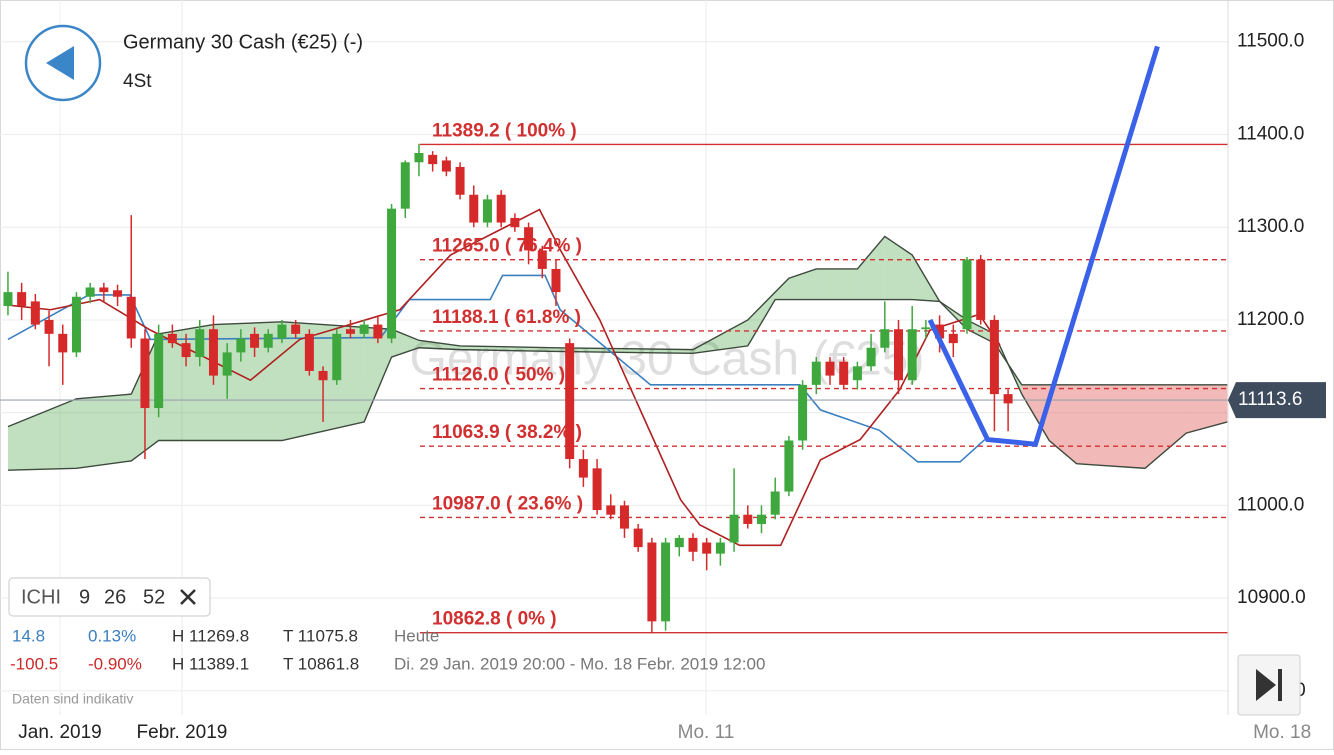  What do you see at coordinates (41, 597) in the screenshot?
I see `indicator-name: ICHI` at bounding box center [41, 597].